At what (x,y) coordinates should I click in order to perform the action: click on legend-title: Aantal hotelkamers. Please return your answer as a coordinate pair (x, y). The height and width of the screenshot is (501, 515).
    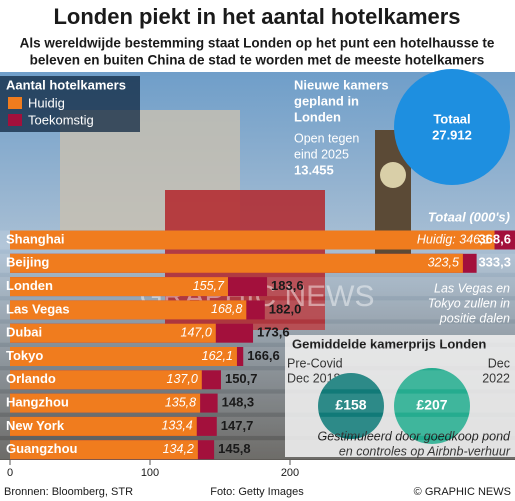
    Looking at the image, I should click on (66, 84).